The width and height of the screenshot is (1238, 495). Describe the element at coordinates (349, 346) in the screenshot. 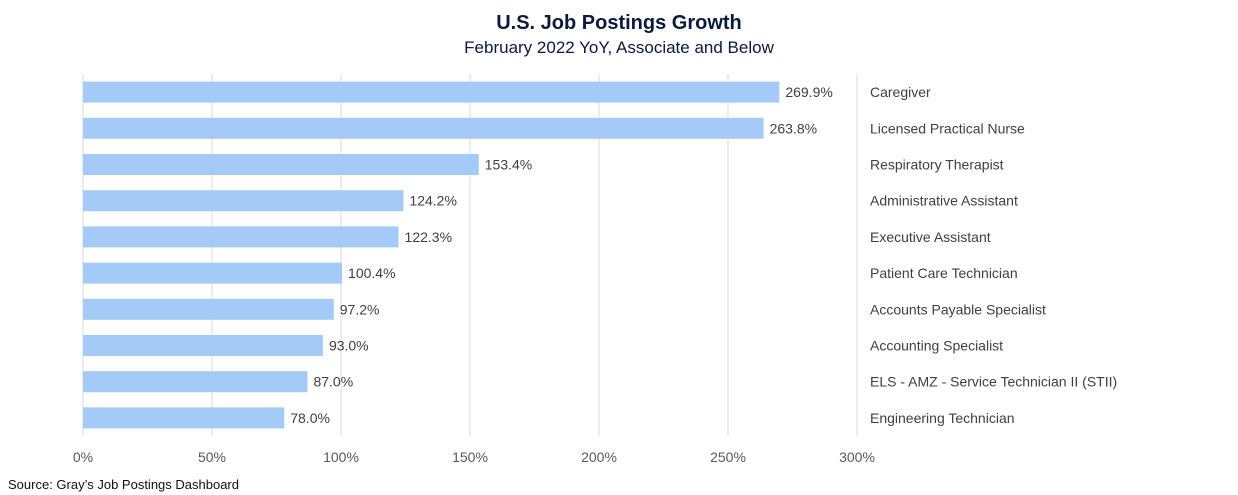

I see `data-label: 93.0%` at that location.